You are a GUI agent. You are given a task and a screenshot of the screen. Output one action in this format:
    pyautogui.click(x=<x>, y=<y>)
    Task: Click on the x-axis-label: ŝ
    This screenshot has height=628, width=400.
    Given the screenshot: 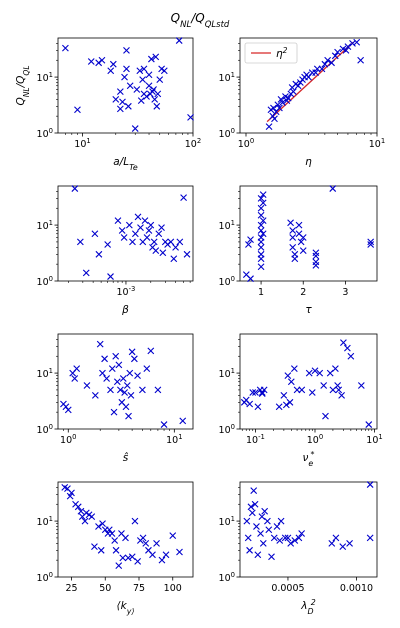 What is the action you would take?
    pyautogui.click(x=126, y=458)
    